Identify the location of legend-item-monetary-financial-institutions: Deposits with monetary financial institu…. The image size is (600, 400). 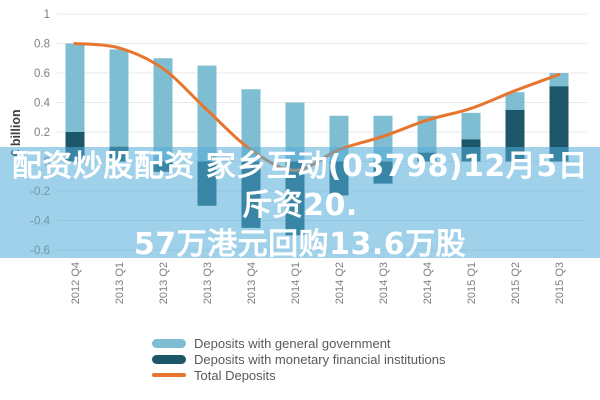
(298, 359).